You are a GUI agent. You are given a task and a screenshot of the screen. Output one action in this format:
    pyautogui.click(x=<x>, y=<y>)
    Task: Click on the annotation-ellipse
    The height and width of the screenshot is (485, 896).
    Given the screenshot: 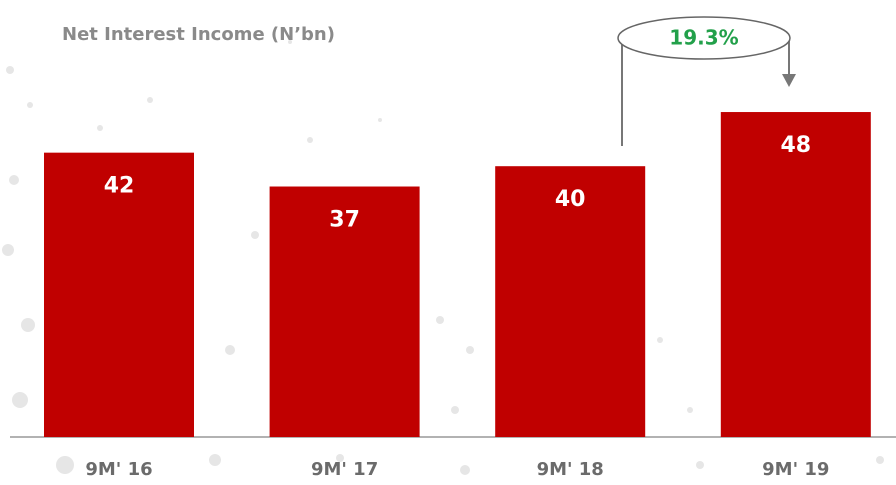 What is the action you would take?
    pyautogui.click(x=704, y=38)
    